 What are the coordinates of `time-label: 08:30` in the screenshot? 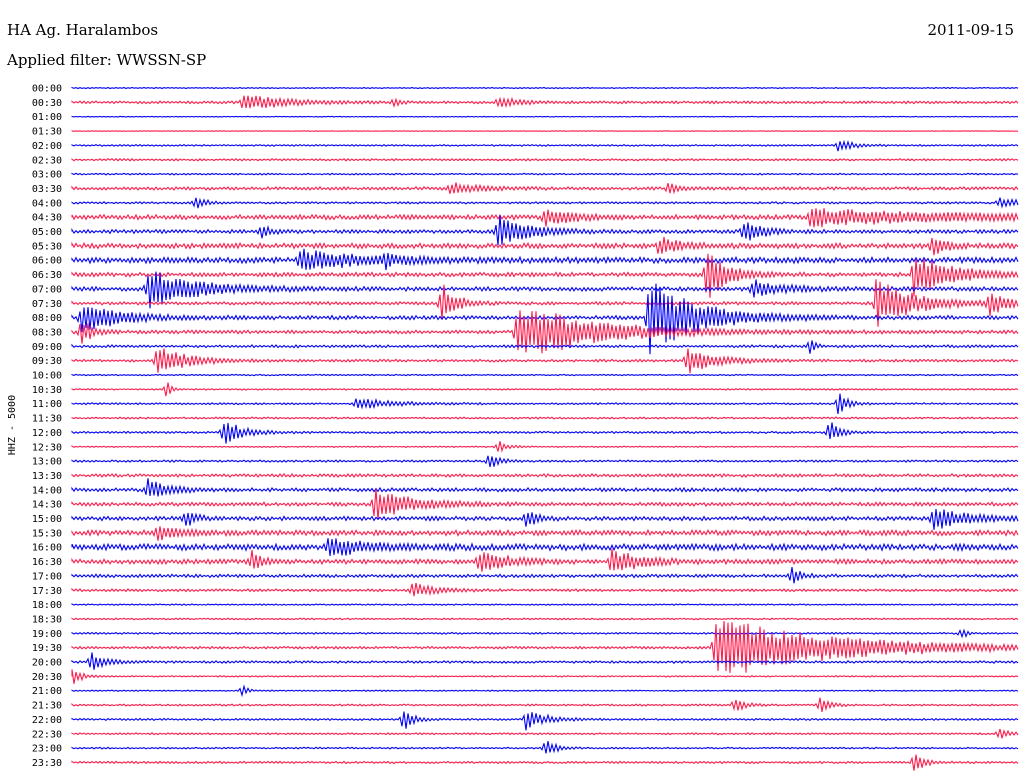 It's located at (47, 332).